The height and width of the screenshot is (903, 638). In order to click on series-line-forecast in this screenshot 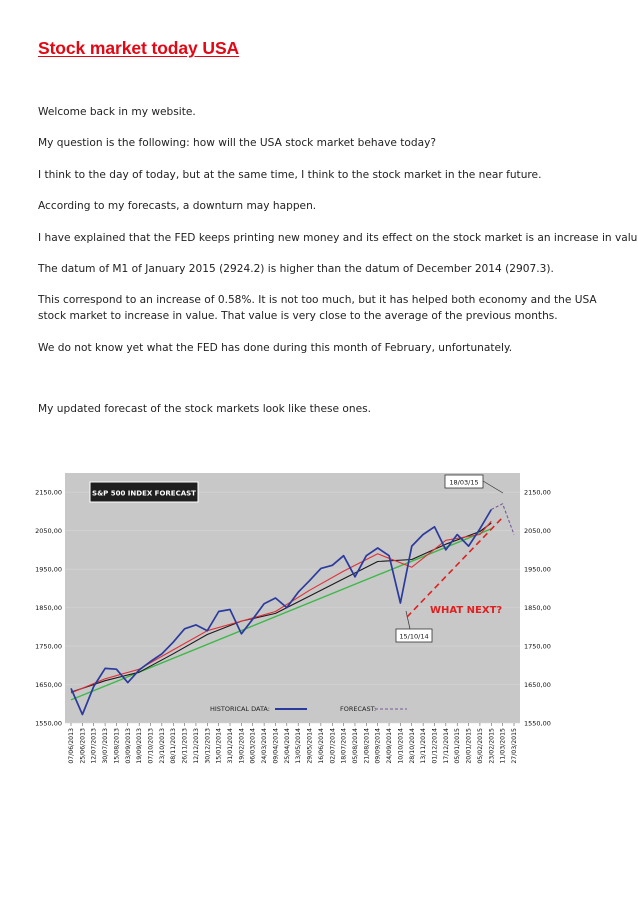, I will do `click(503, 519)`.